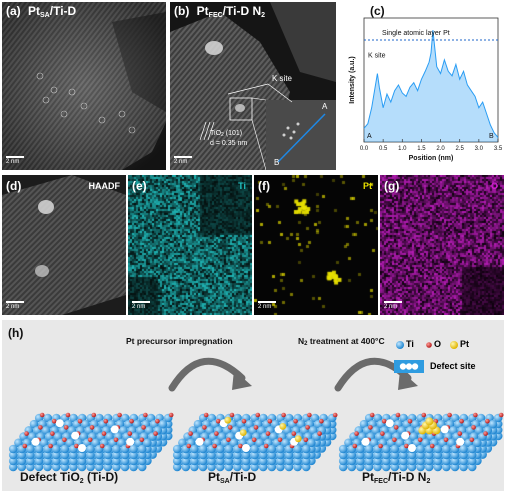  What do you see at coordinates (139, 307) in the screenshot?
I see `panel-e-scale-text: 2 nm` at bounding box center [139, 307].